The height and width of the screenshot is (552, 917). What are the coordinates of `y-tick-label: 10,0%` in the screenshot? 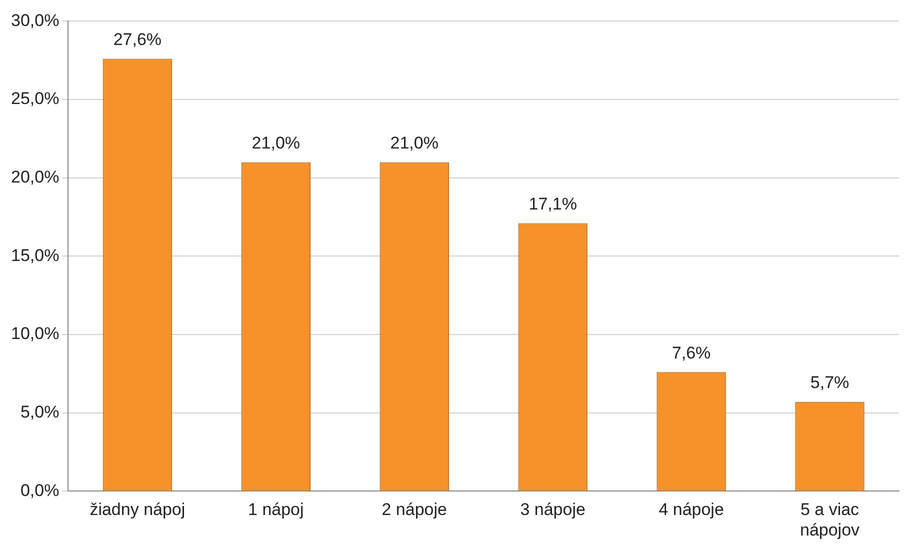 It's located at (35, 334).